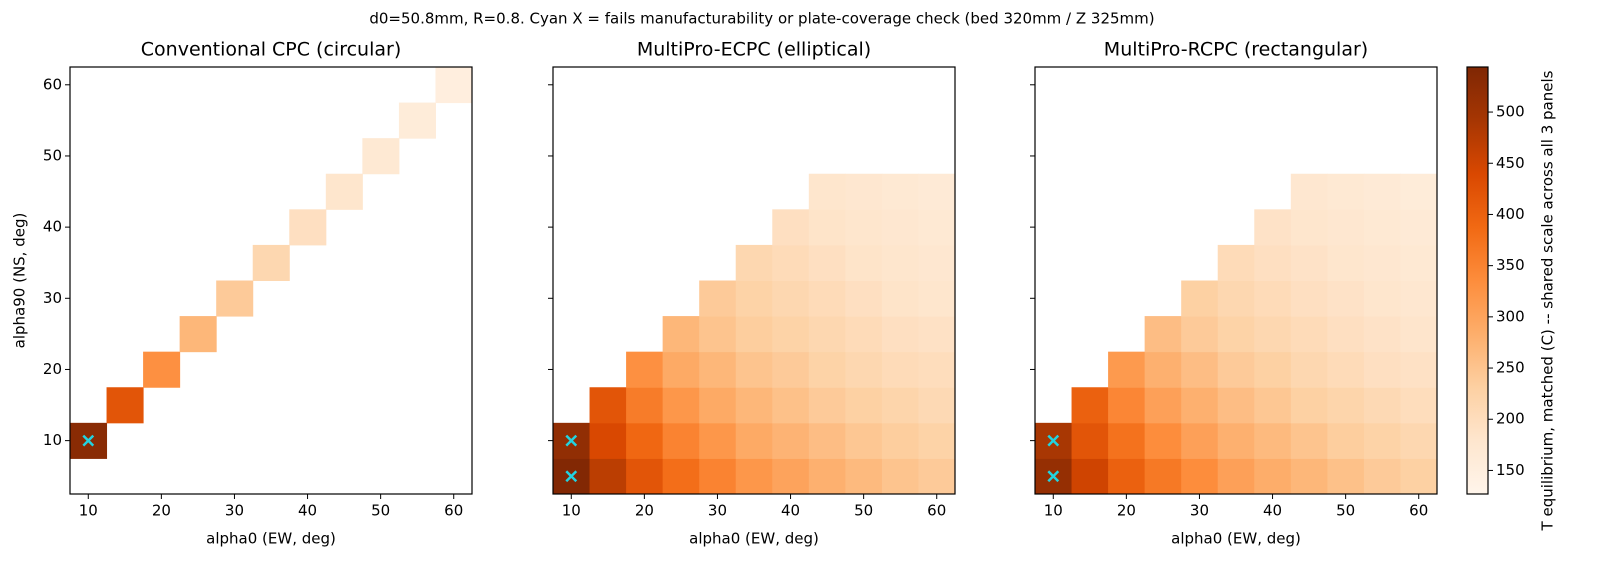  Describe the element at coordinates (52, 440) in the screenshot. I see `y-tick-label: 10` at that location.